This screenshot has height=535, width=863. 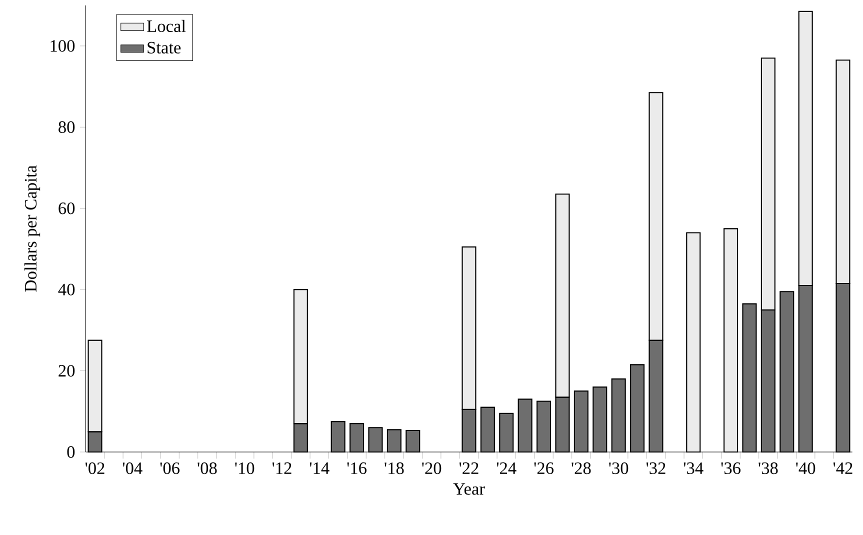 What do you see at coordinates (164, 48) in the screenshot?
I see `legend-label: State` at bounding box center [164, 48].